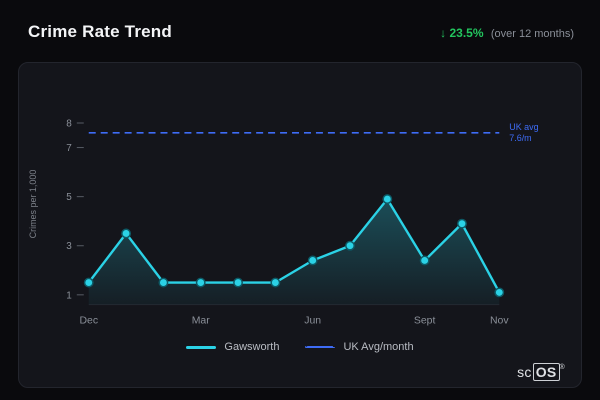  What do you see at coordinates (546, 372) in the screenshot?
I see `brand-box: OS` at bounding box center [546, 372].